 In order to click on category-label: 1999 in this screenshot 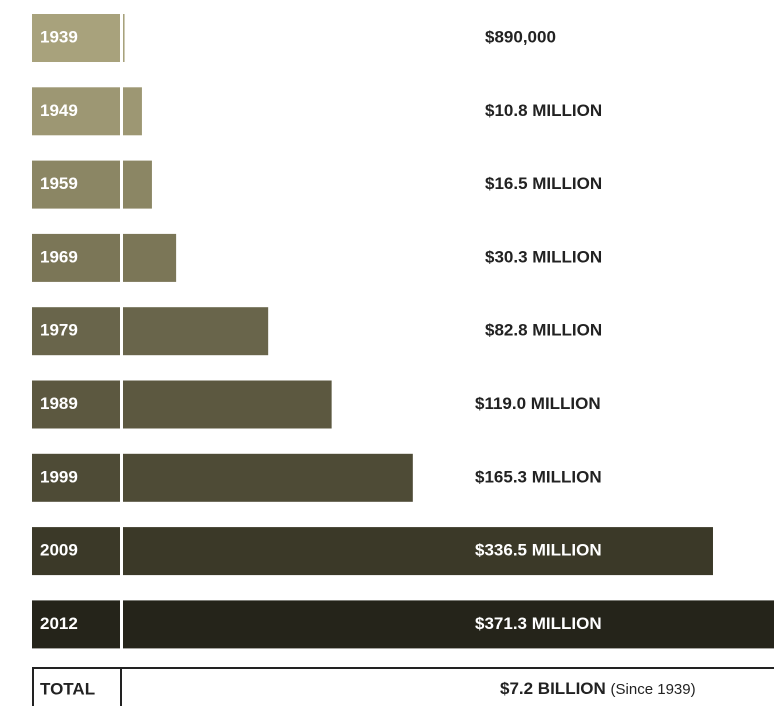, I will do `click(59, 476)`.